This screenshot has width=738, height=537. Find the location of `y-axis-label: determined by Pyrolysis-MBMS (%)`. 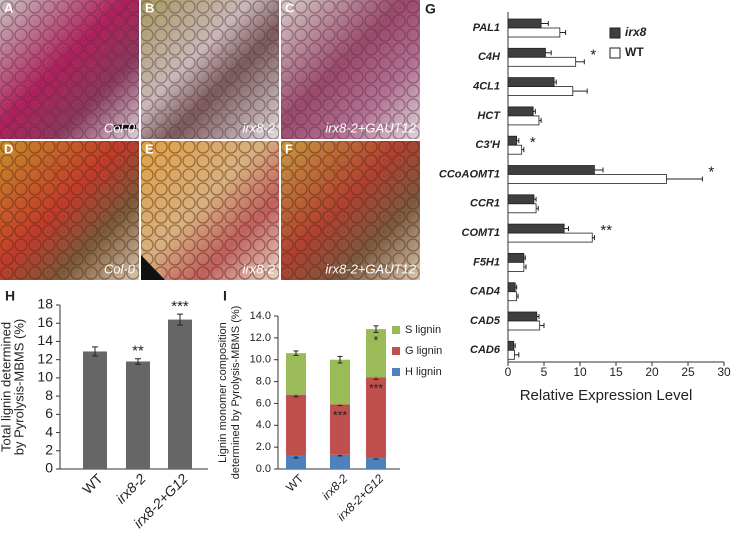

y-axis-label: determined by Pyrolysis-MBMS (%) is located at coordinates (236, 393).